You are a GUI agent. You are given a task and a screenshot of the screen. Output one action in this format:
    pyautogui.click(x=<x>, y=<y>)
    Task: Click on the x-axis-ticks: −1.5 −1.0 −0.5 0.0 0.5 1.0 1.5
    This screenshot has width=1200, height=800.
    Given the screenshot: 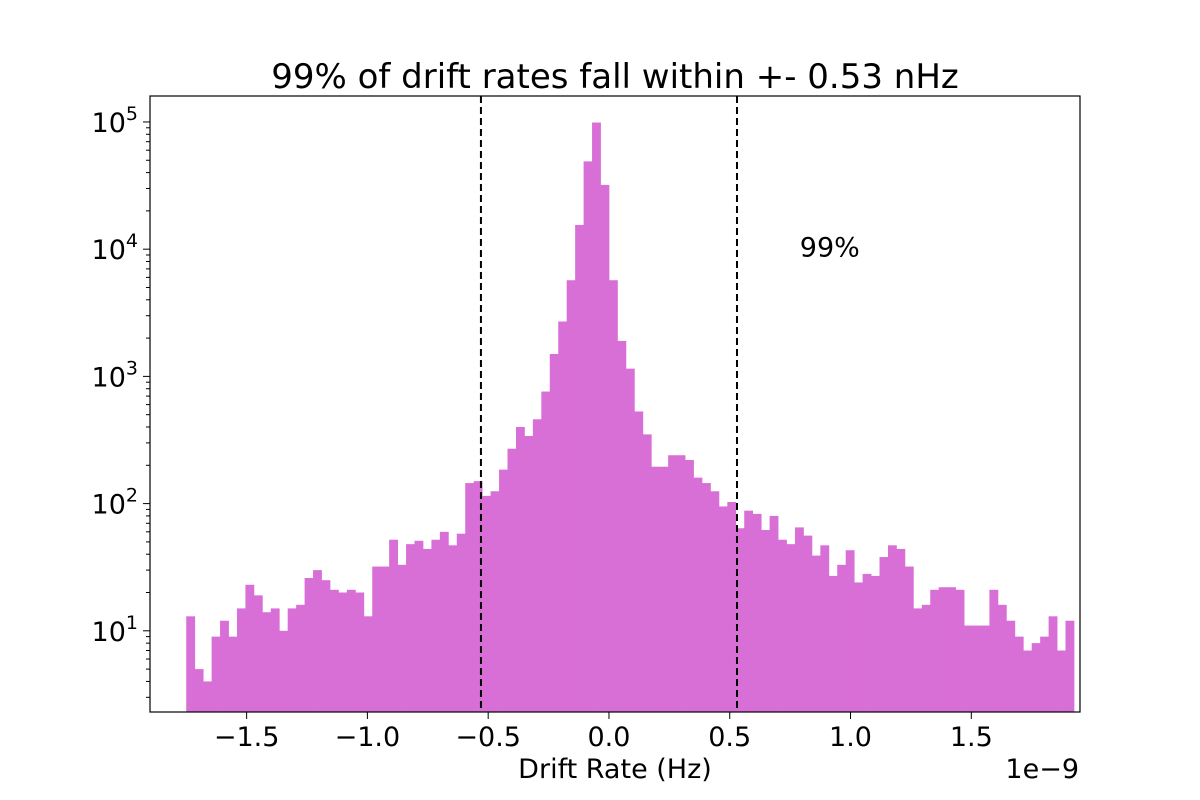 What is the action you would take?
    pyautogui.click(x=603, y=732)
    